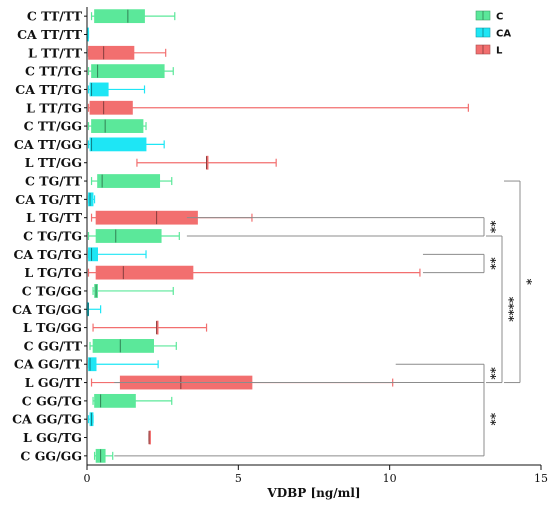 The image size is (550, 506). I want to click on significance-bracket: ** **, so click(501, 309).